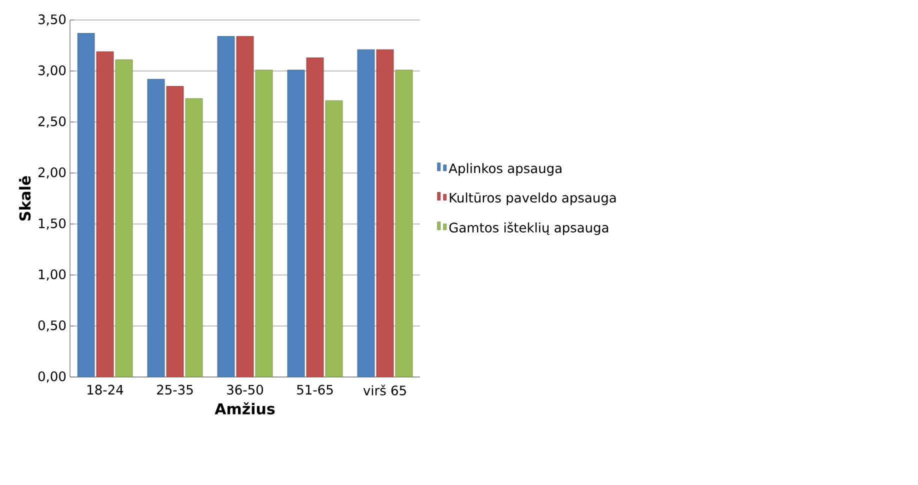 The height and width of the screenshot is (485, 918). I want to click on y-tick-label: 1,00, so click(52, 275).